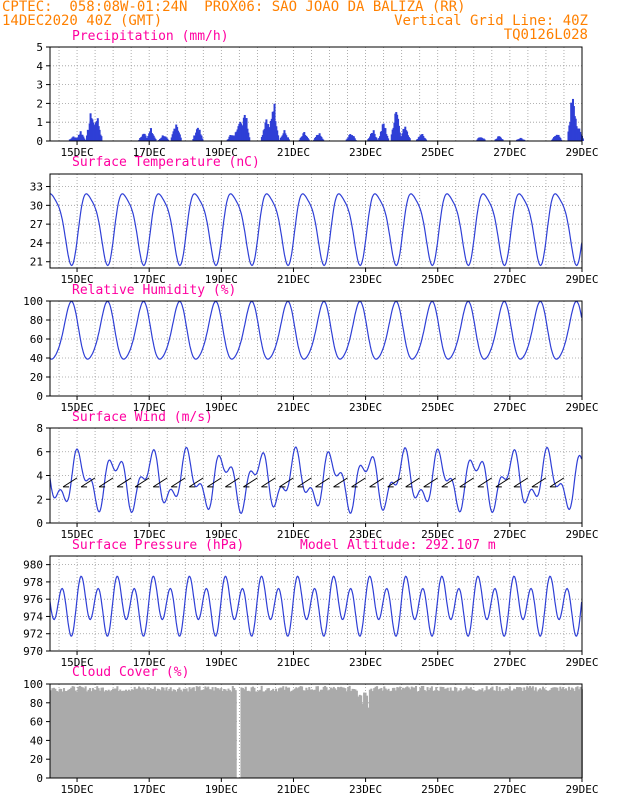 The width and height of the screenshot is (618, 800). What do you see at coordinates (36, 320) in the screenshot?
I see `y-tick-label: 80` at bounding box center [36, 320].